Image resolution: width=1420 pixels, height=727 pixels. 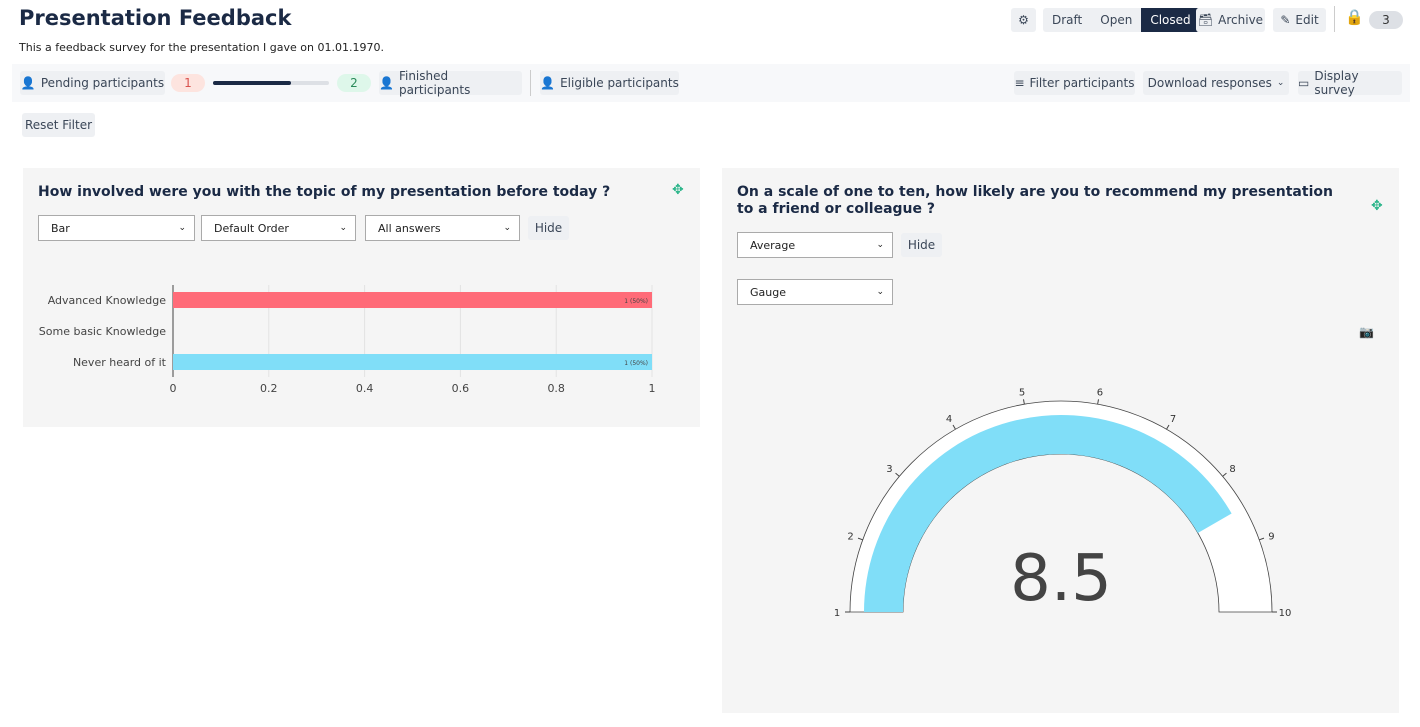 What do you see at coordinates (556, 388) in the screenshot?
I see `x-tick-label: 0.8` at bounding box center [556, 388].